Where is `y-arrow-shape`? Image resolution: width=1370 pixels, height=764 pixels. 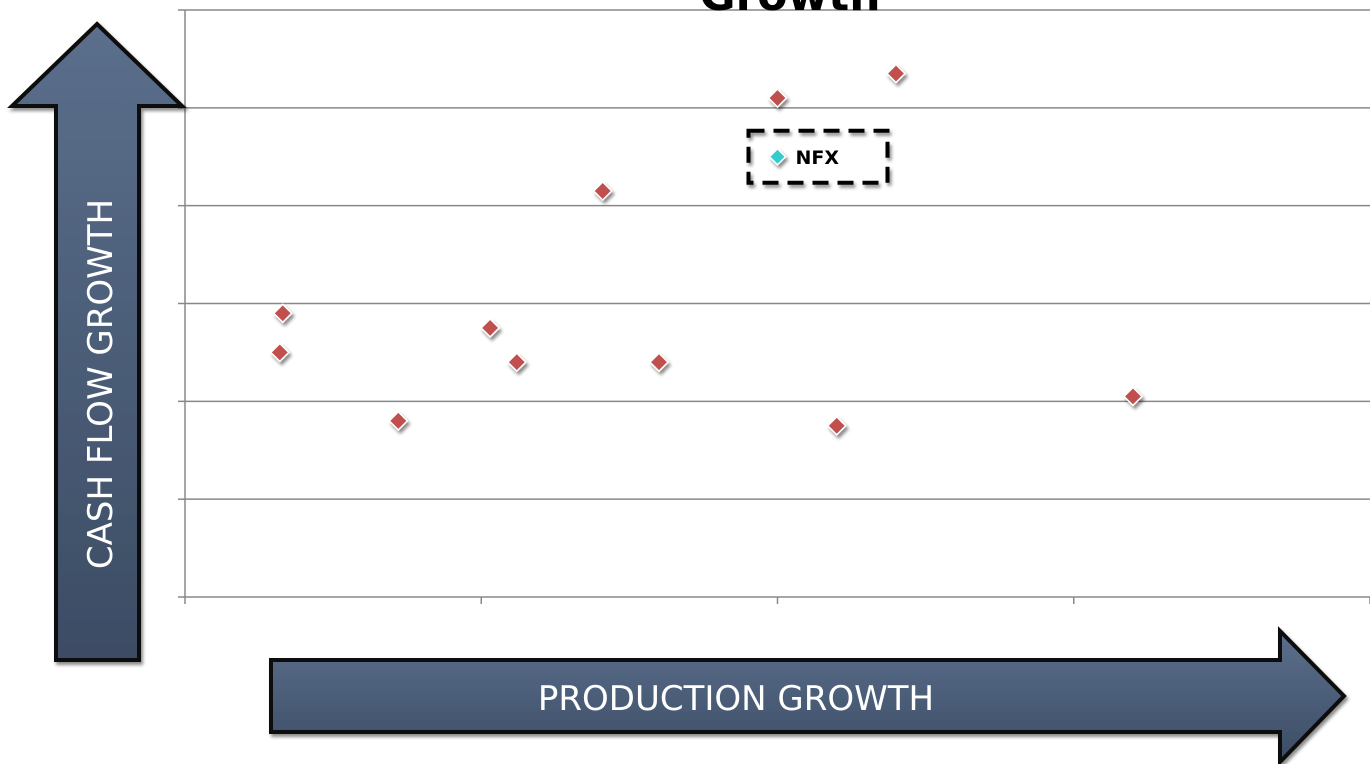
y-arrow-shape is located at coordinates (97, 341).